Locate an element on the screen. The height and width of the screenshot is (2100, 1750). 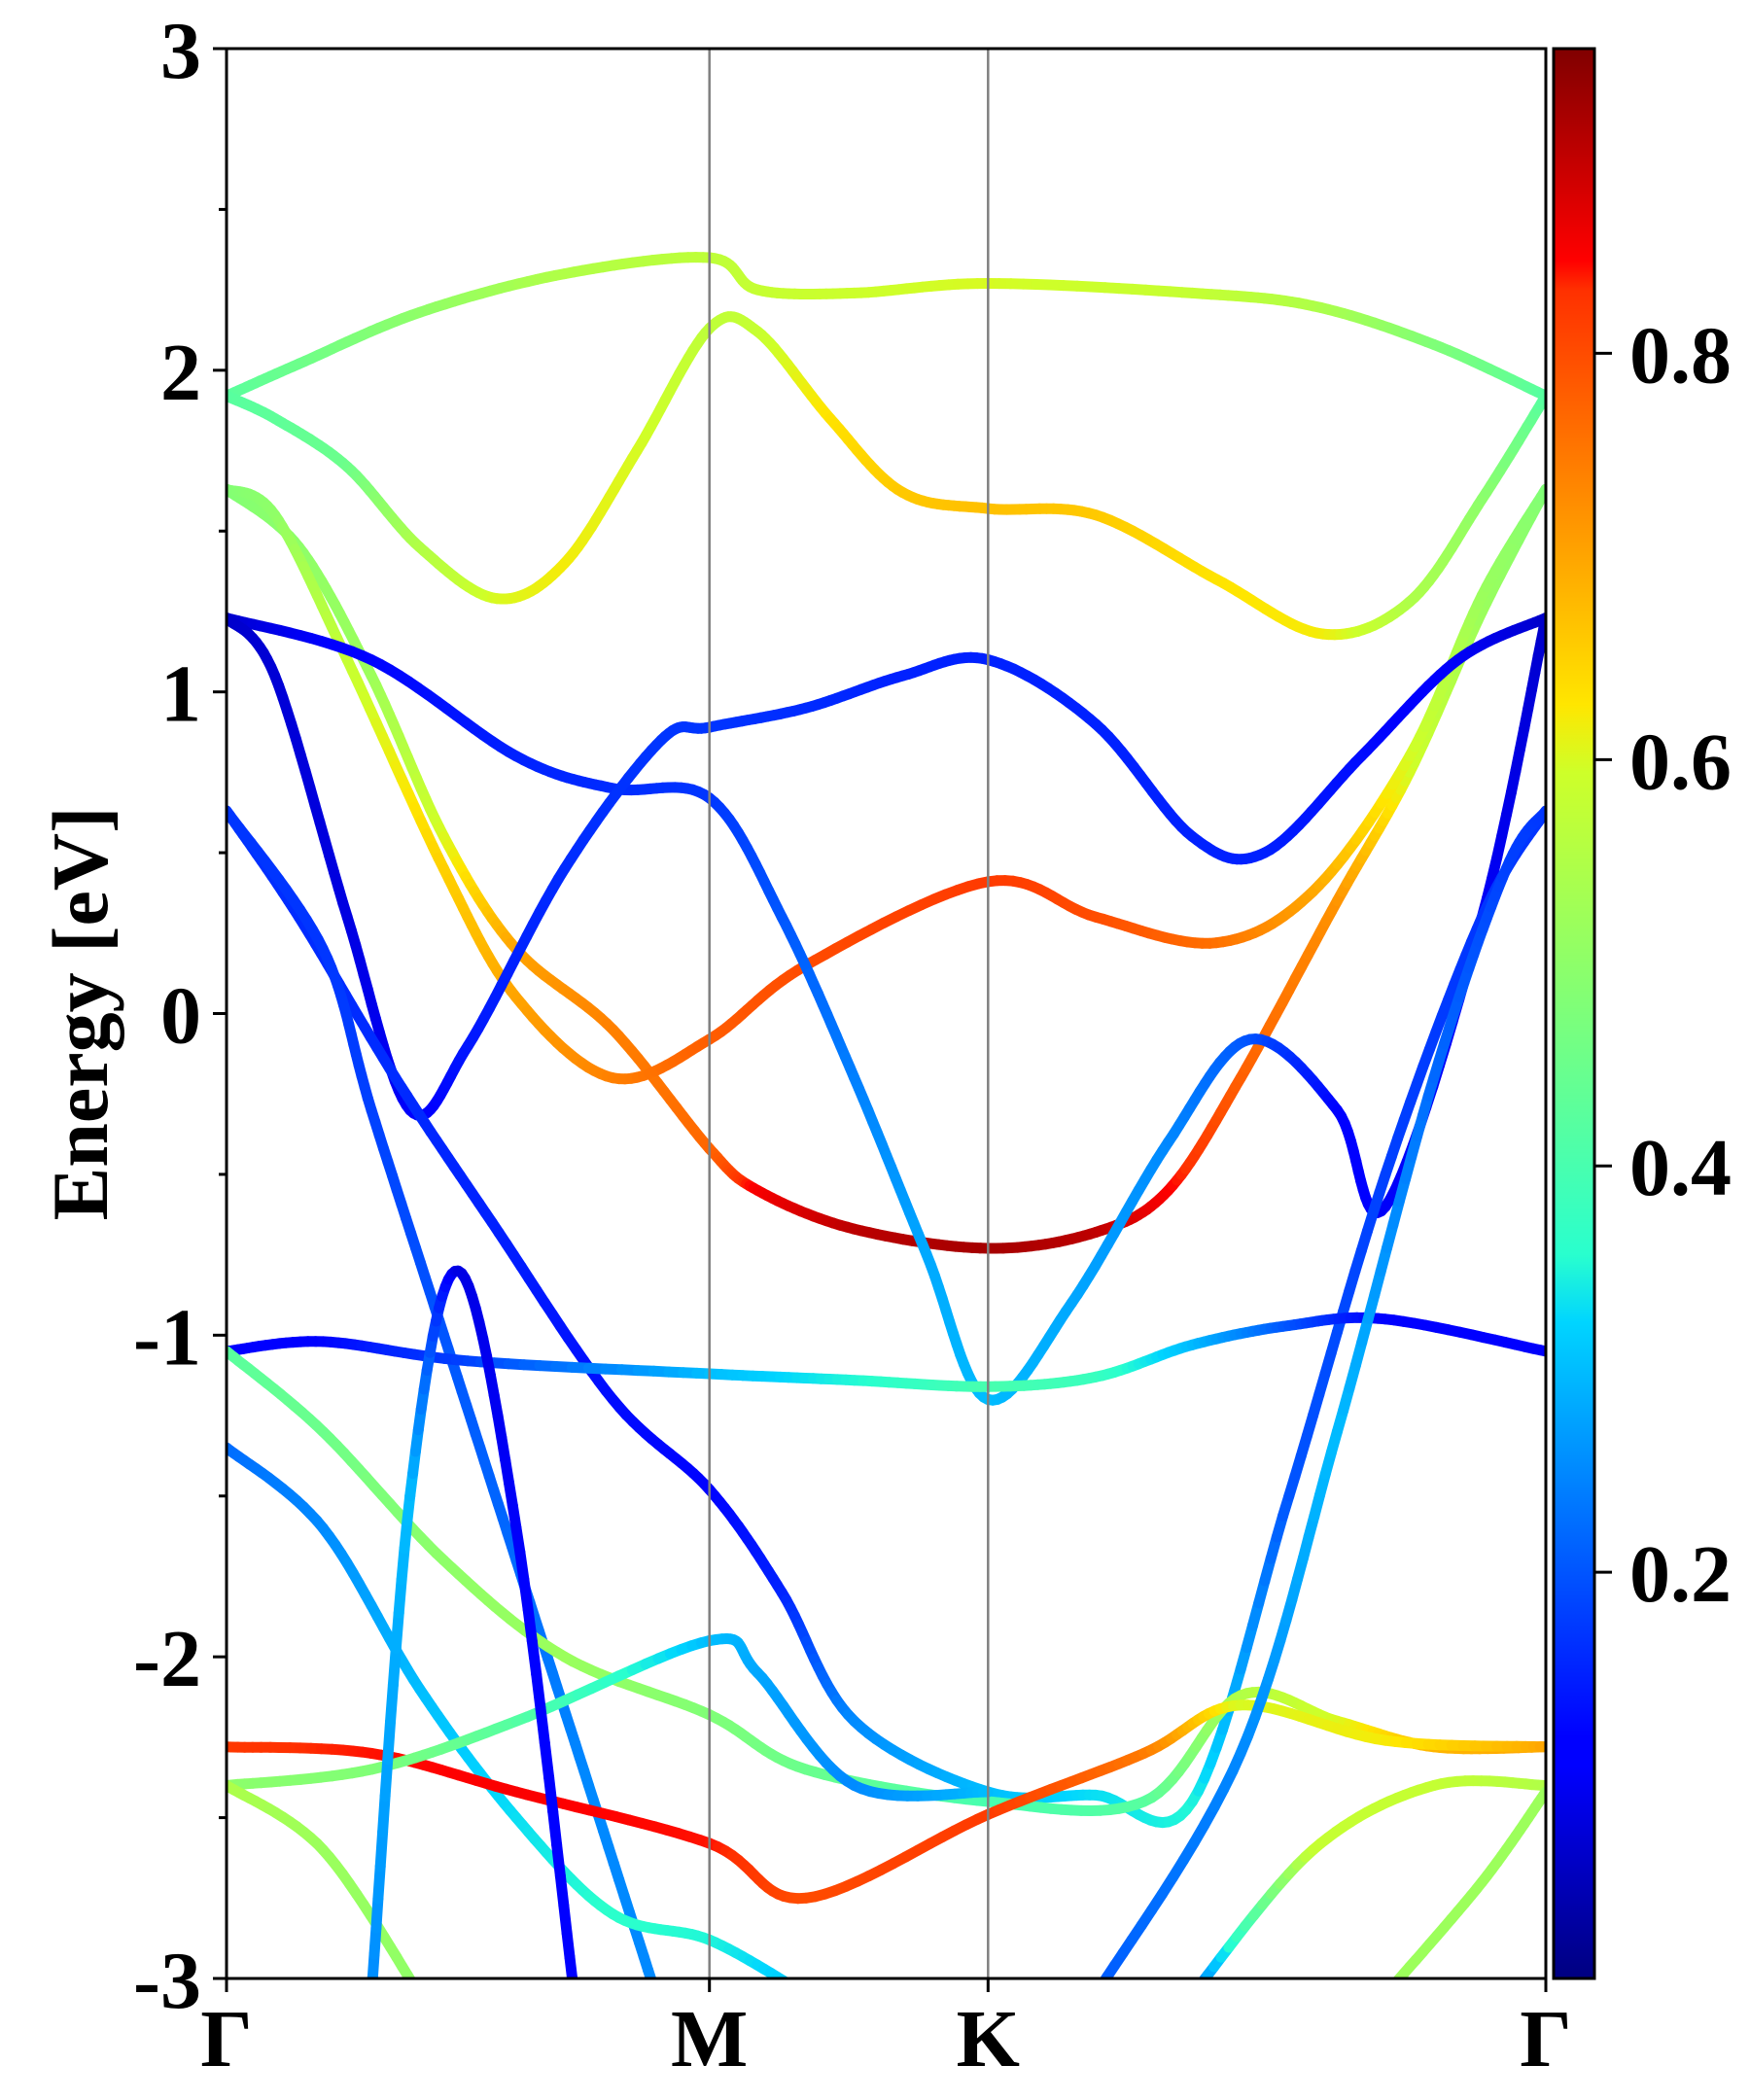
colorbar-tick-label: 0.2 is located at coordinates (1680, 1574).